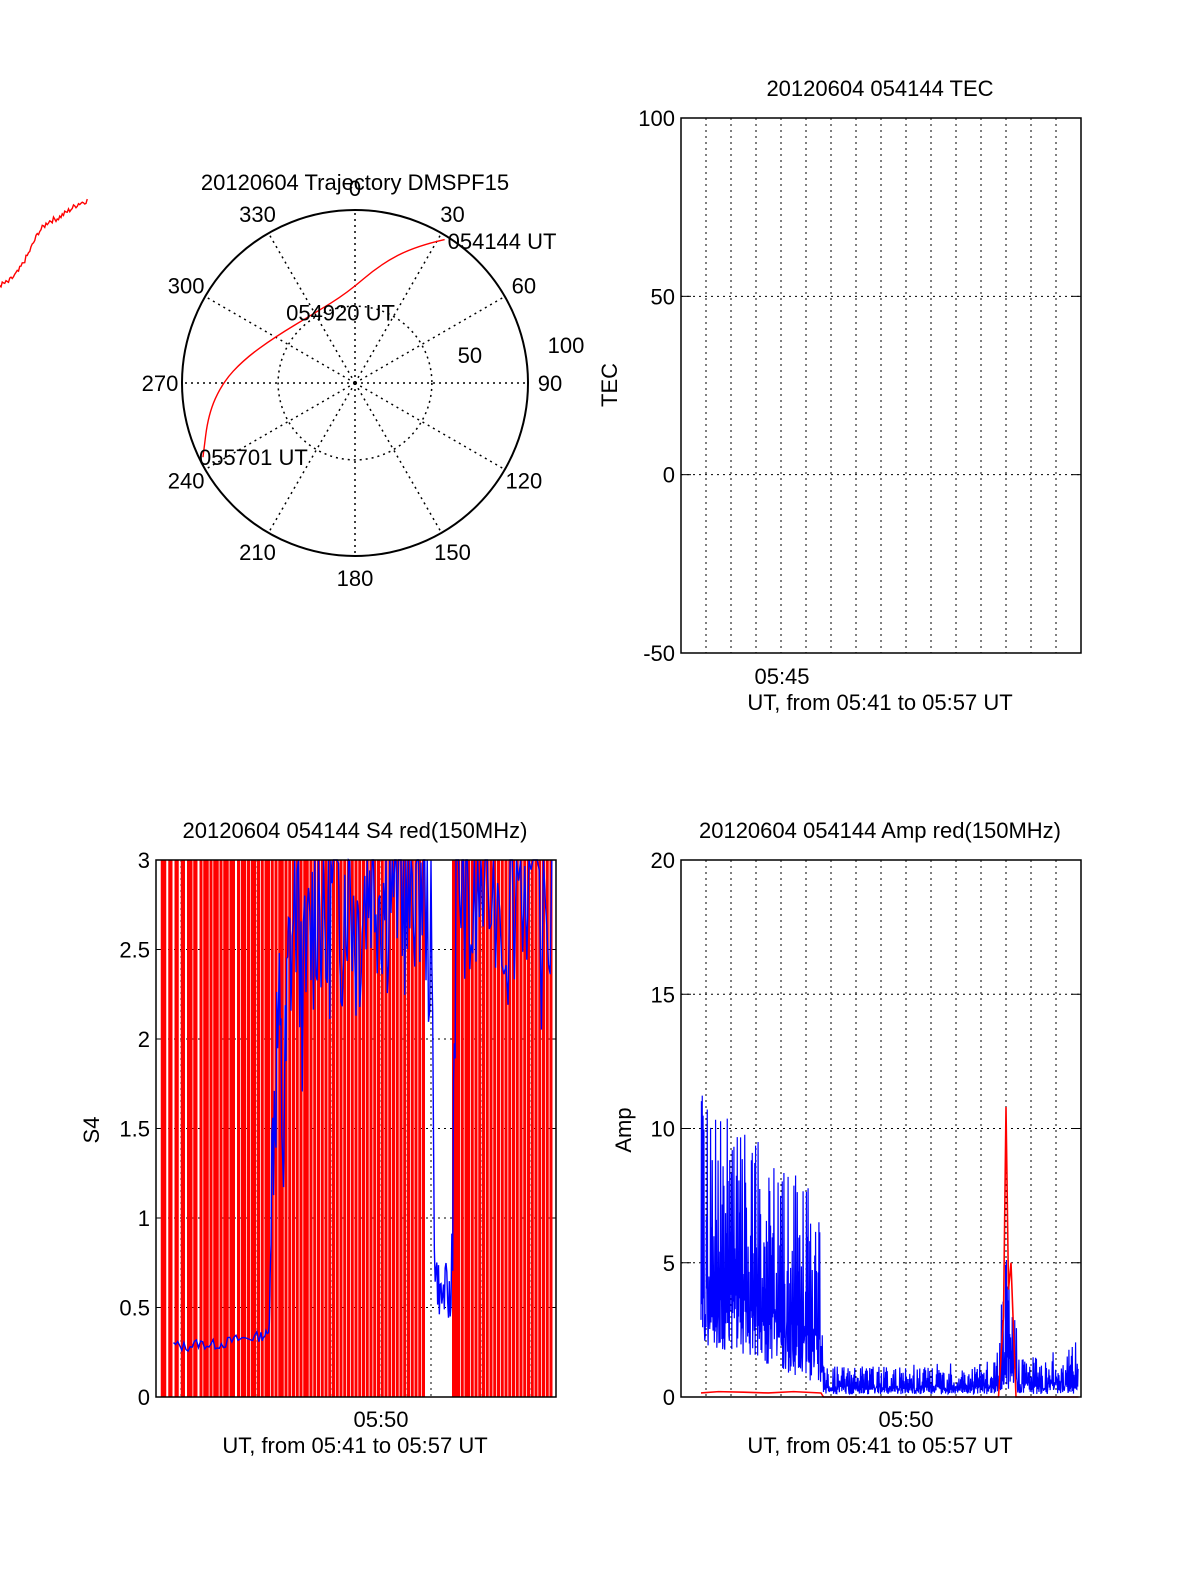 Image resolution: width=1200 pixels, height=1575 pixels. I want to click on trajectory-track, so click(323, 348).